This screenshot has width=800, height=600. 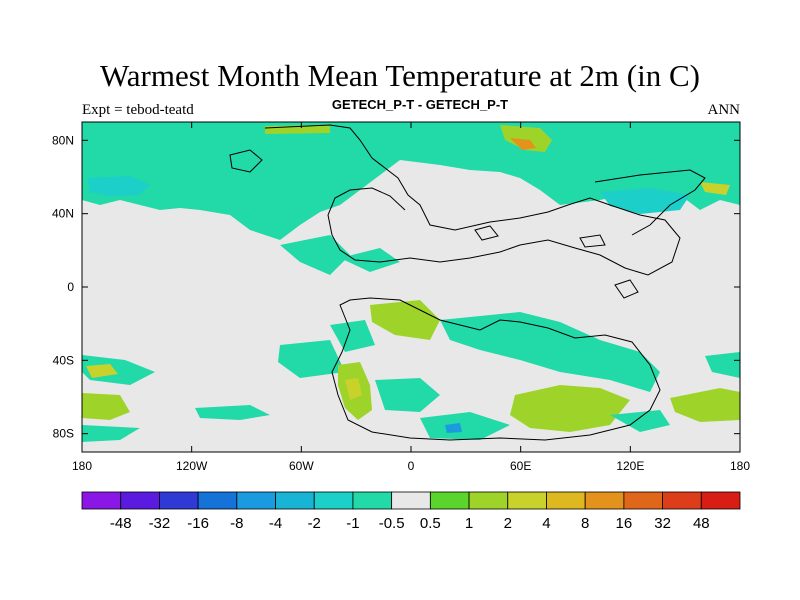 What do you see at coordinates (236, 523) in the screenshot?
I see `colorbar-label: -8` at bounding box center [236, 523].